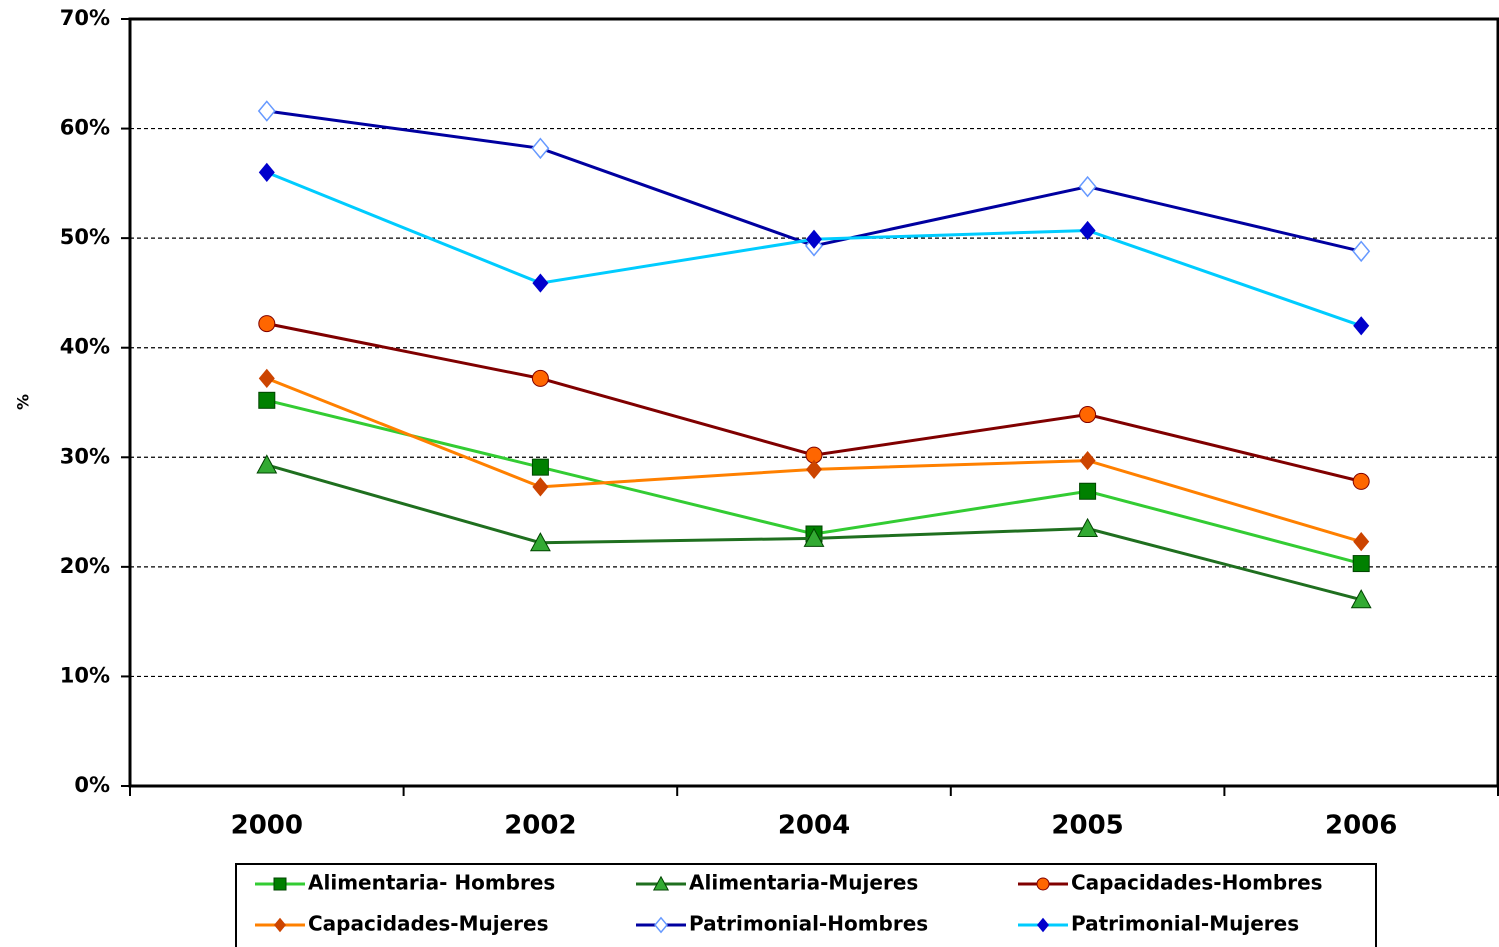 The width and height of the screenshot is (1499, 947). Describe the element at coordinates (431, 883) in the screenshot. I see `legend-label: Alimentaria- Hombres` at that location.